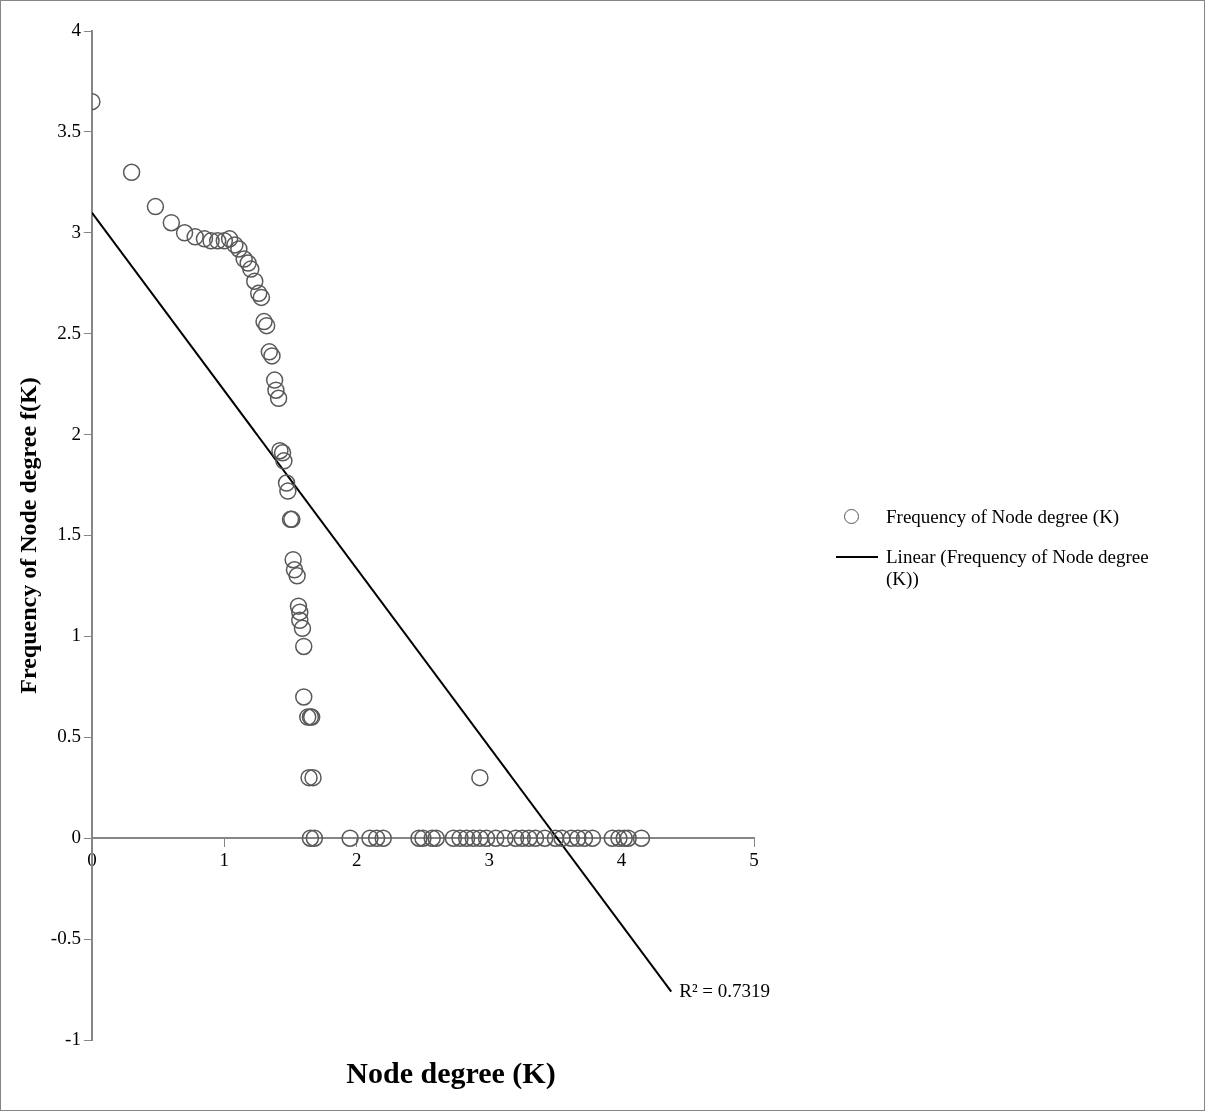 Image resolution: width=1205 pixels, height=1111 pixels. I want to click on x-tick-label: 3, so click(489, 859).